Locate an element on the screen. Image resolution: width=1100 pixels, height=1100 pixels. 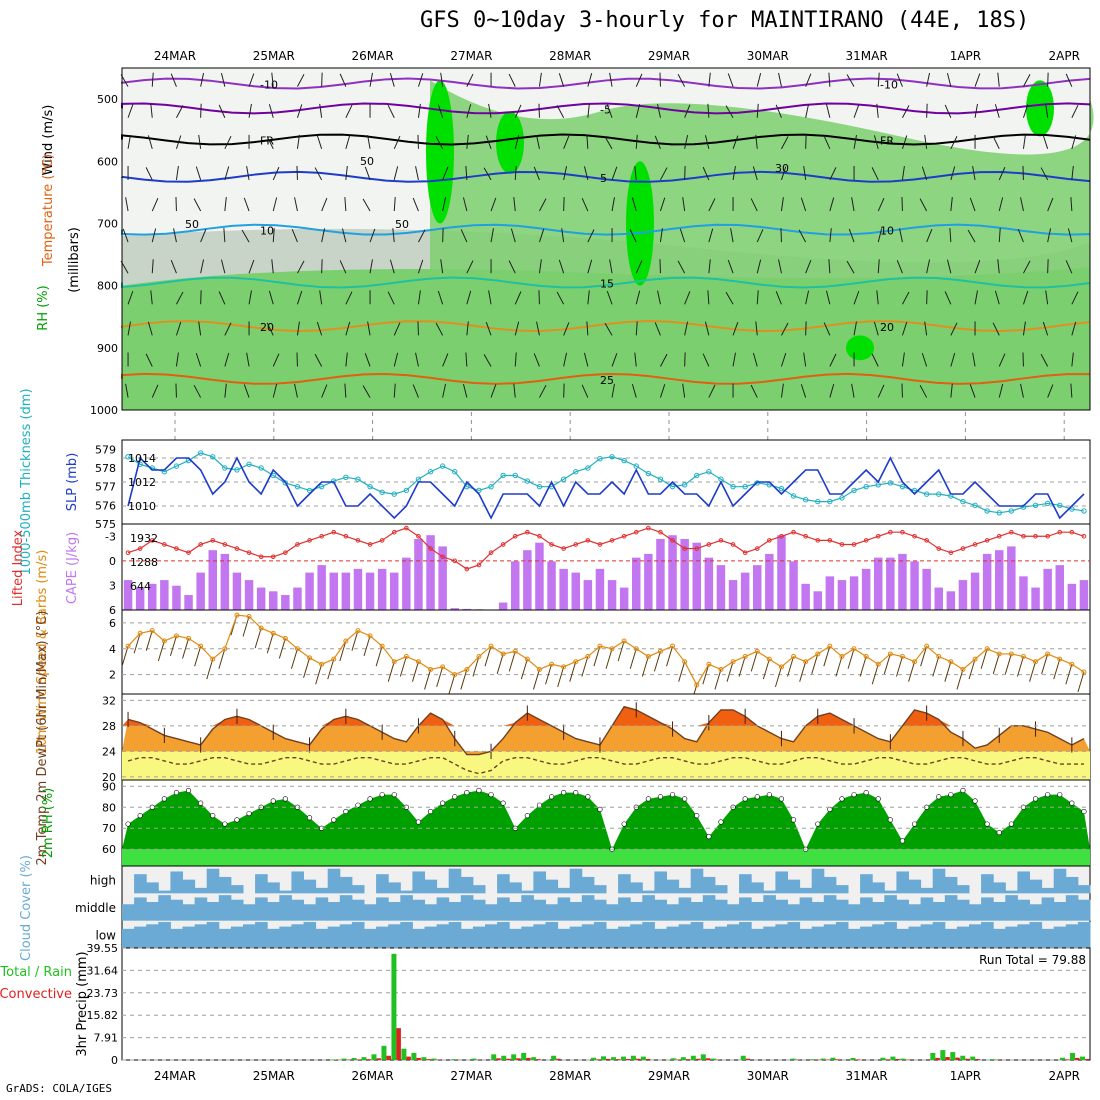
ylabel-precip: 3hr Precip (mm) is located at coordinates (82, 1003).